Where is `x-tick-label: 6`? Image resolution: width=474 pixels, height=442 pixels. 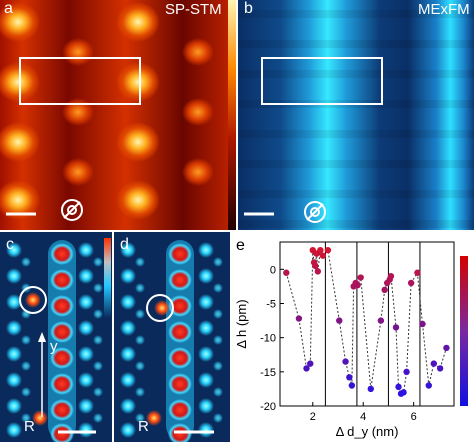
x-tick-label: 6 is located at coordinates (414, 417).